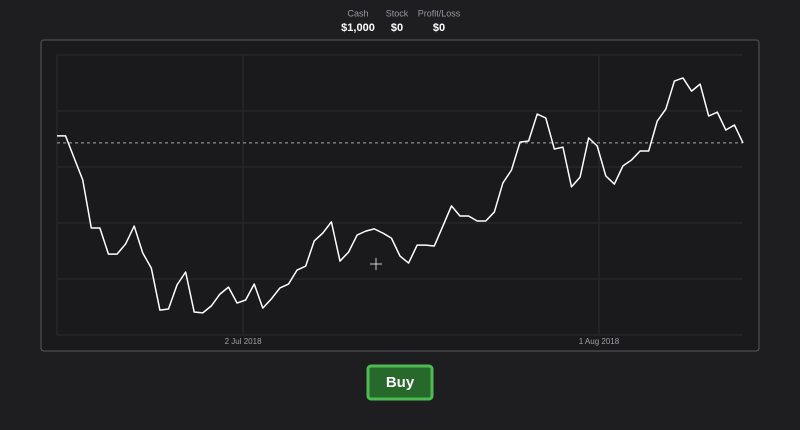 The width and height of the screenshot is (800, 430). What do you see at coordinates (376, 264) in the screenshot?
I see `crosshair-cursor` at bounding box center [376, 264].